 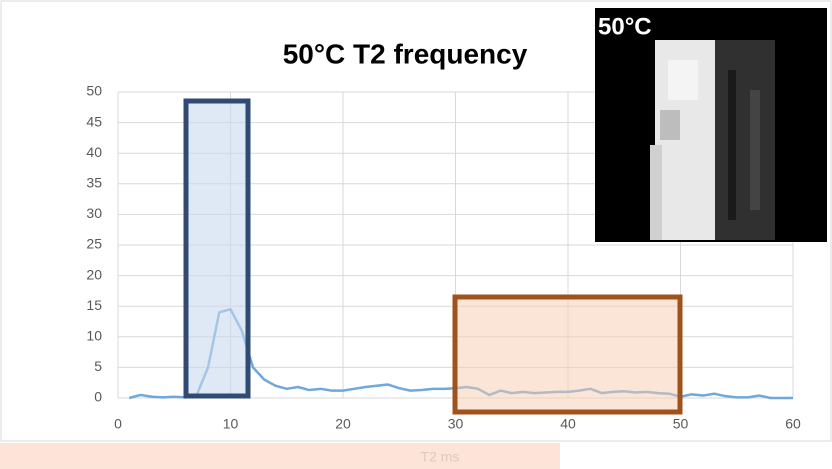 What do you see at coordinates (217, 248) in the screenshot?
I see `highlight-box-blue` at bounding box center [217, 248].